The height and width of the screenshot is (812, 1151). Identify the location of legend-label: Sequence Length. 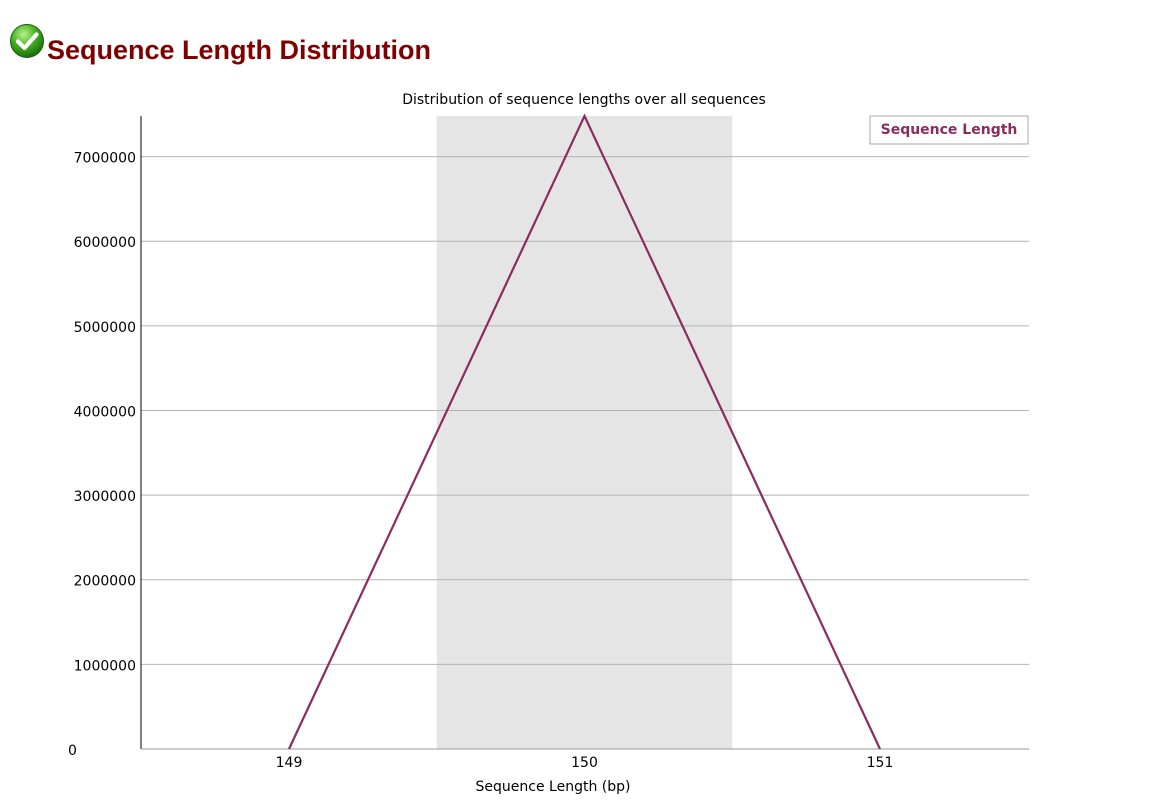
(949, 130).